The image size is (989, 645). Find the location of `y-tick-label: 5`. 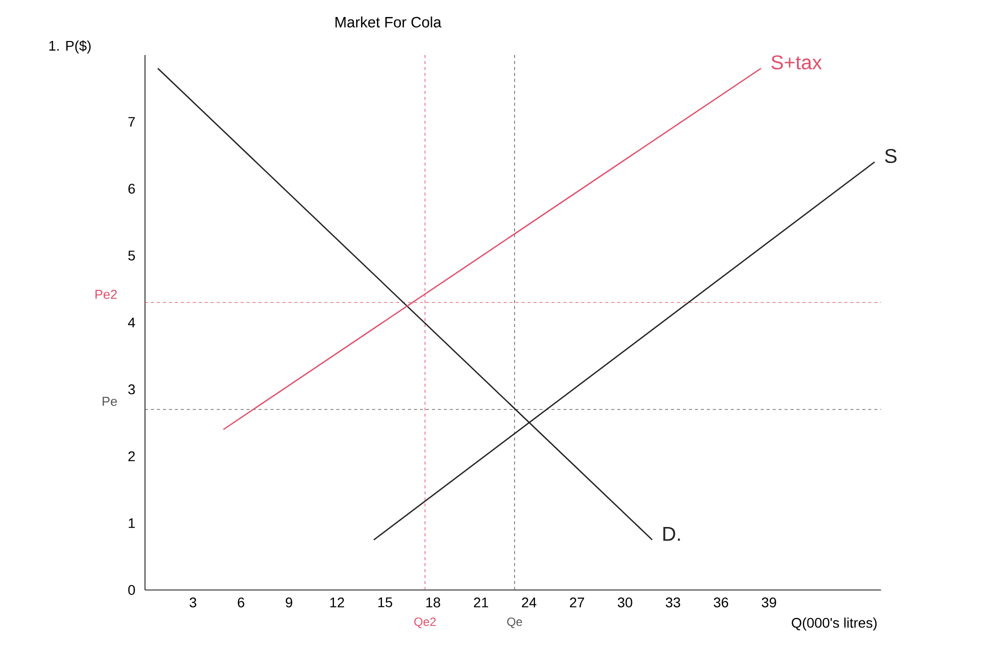

y-tick-label: 5 is located at coordinates (131, 255).